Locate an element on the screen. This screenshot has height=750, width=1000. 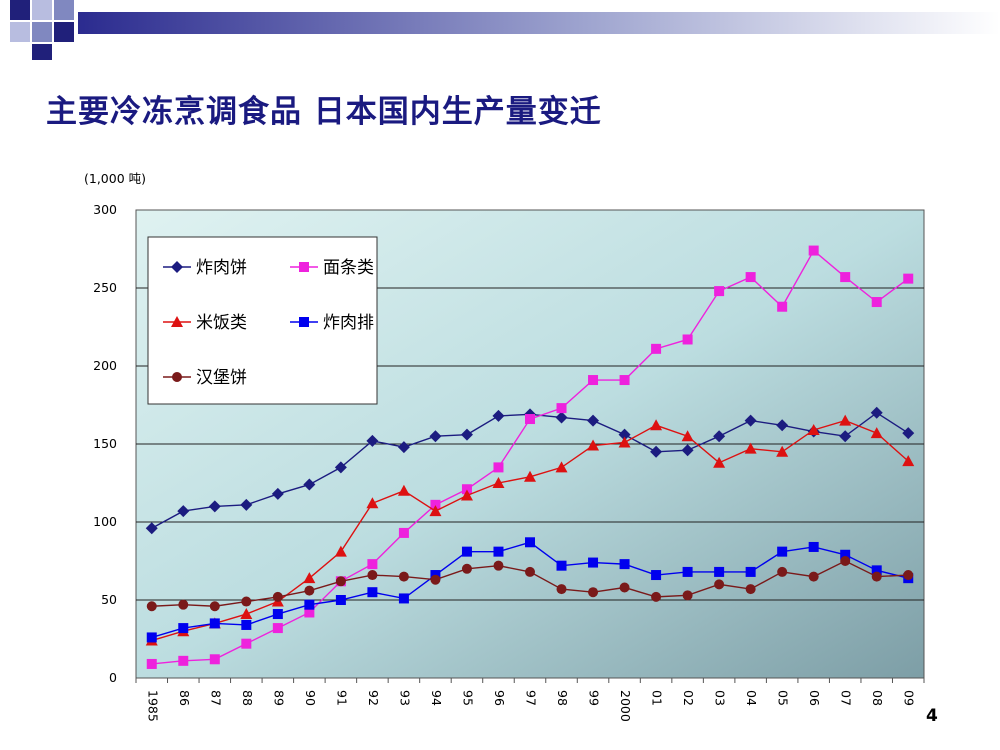
x-tick-label: 2000 is located at coordinates (625, 706).